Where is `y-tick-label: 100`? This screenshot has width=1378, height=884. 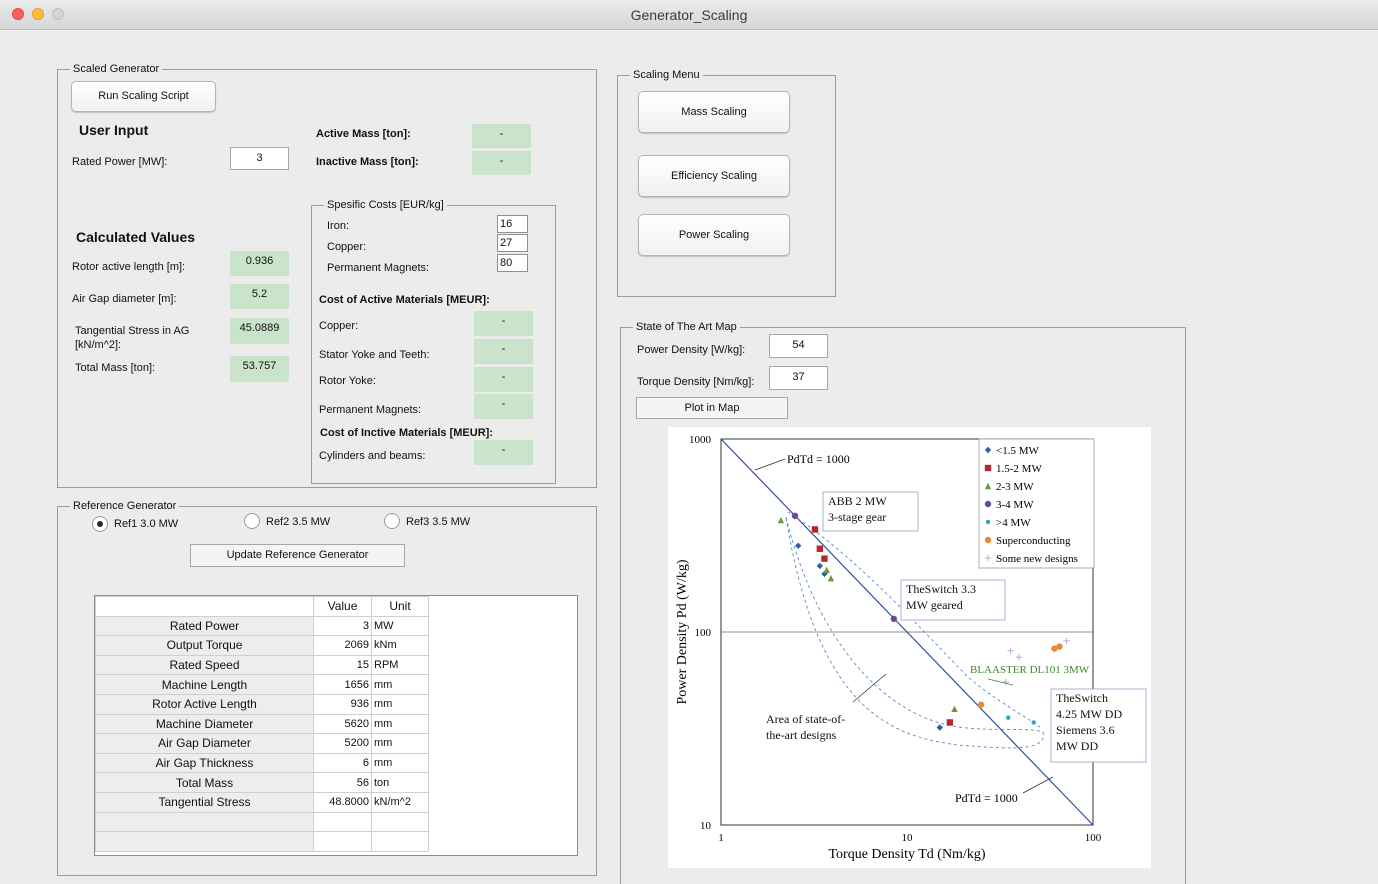 y-tick-label: 100 is located at coordinates (703, 633).